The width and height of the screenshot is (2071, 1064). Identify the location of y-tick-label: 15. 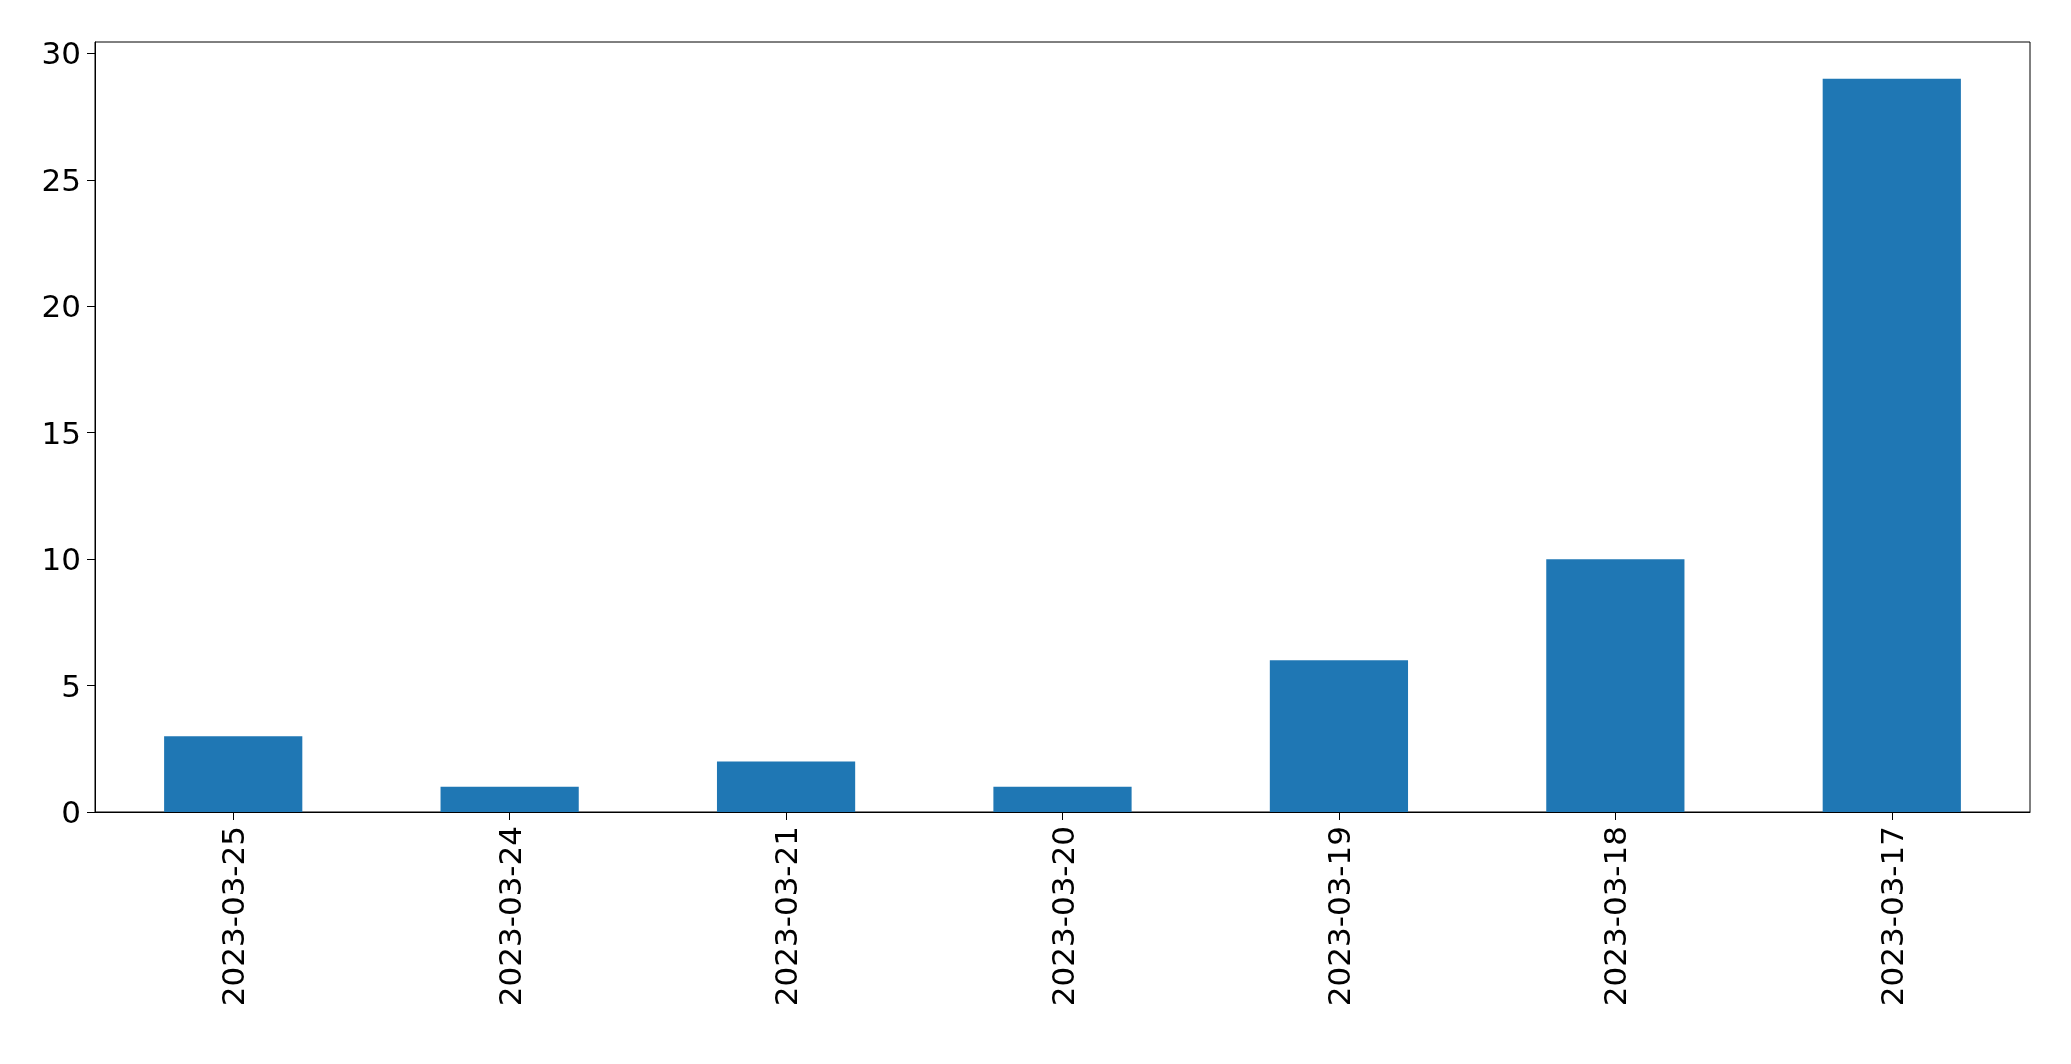
(61, 432).